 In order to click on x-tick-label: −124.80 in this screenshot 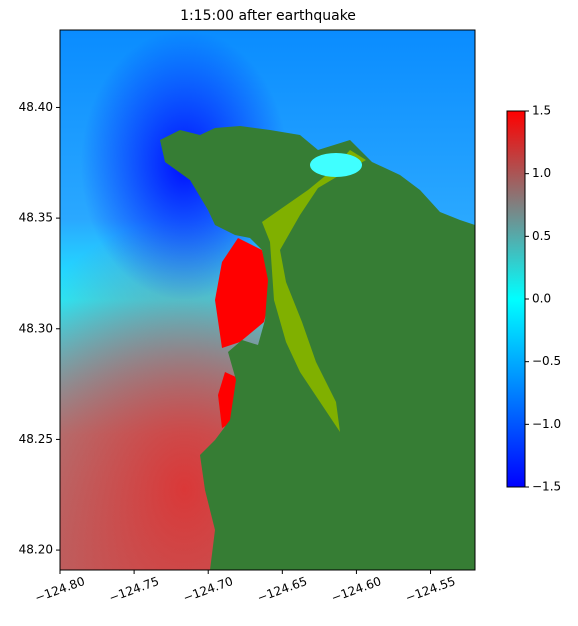, I will do `click(60, 589)`.